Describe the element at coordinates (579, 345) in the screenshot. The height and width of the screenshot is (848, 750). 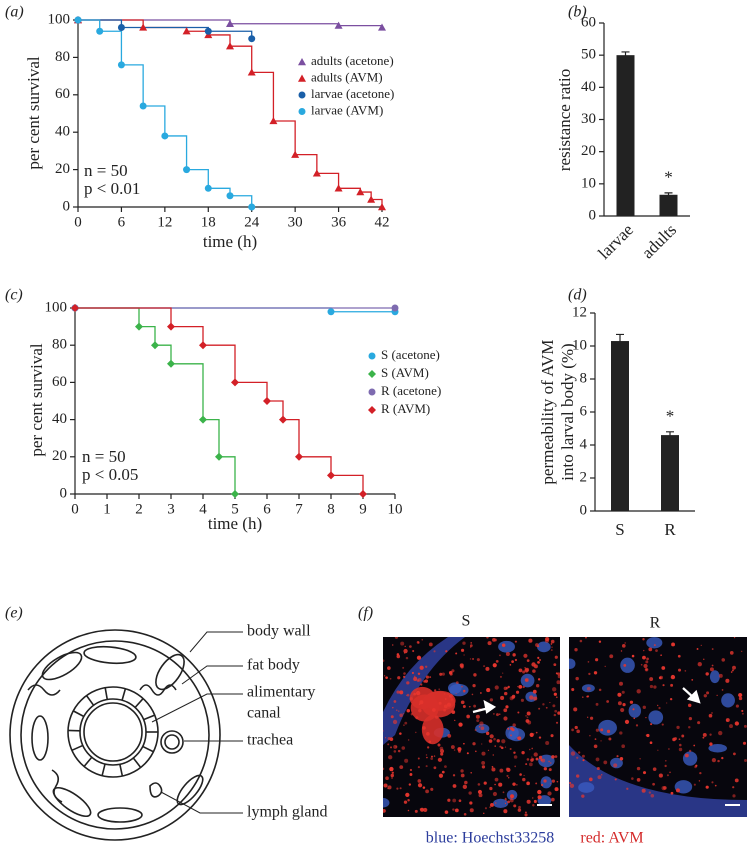
I see `y-tick-label: 10` at that location.